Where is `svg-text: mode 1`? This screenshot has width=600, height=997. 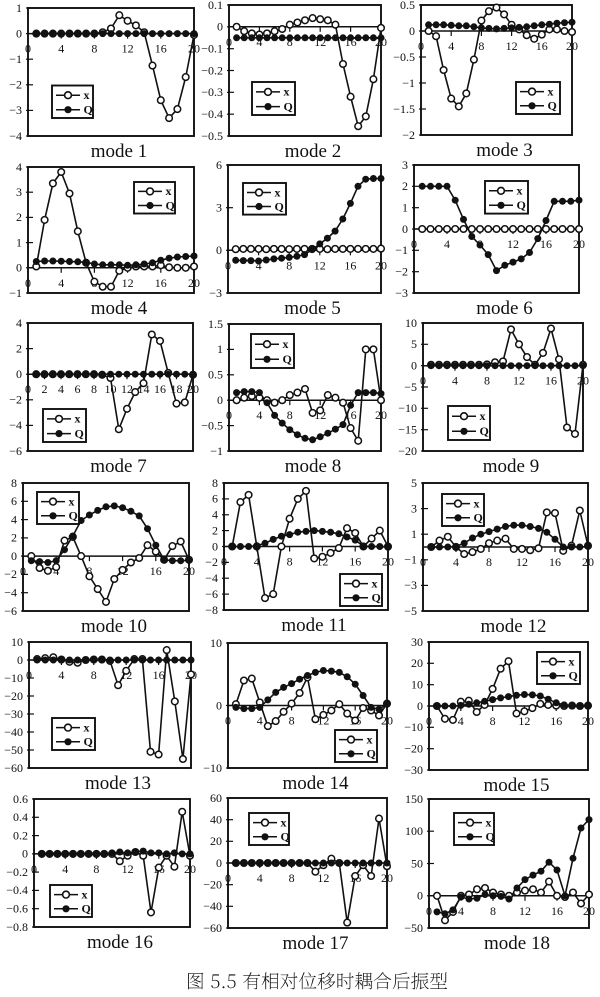
svg-text: mode 1 is located at coordinates (119, 151).